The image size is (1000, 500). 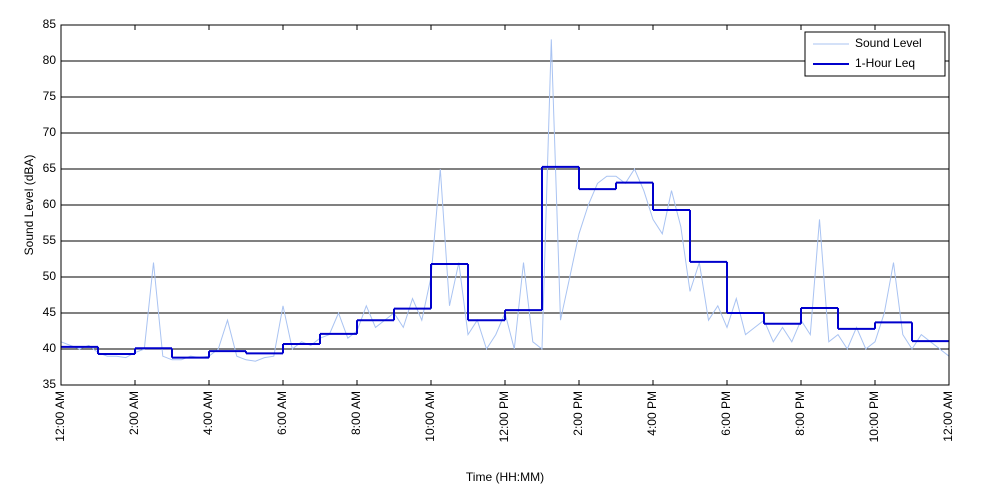 What do you see at coordinates (50, 168) in the screenshot?
I see `y-tick-label: 65` at bounding box center [50, 168].